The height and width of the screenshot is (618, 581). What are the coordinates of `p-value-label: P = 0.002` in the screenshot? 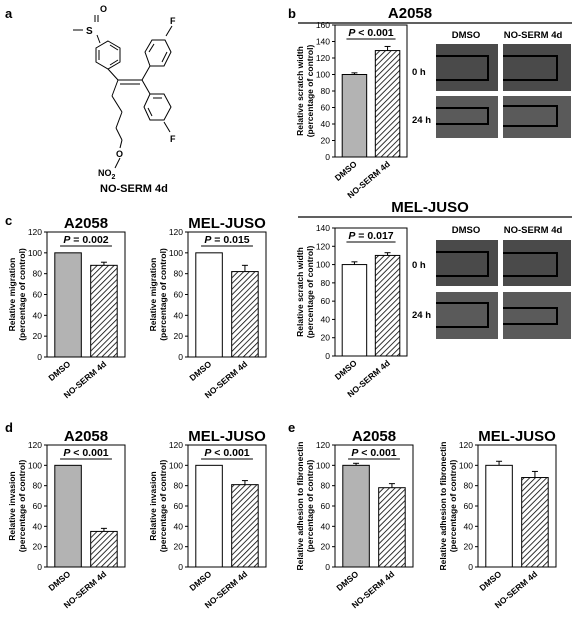 It's located at (85, 240).